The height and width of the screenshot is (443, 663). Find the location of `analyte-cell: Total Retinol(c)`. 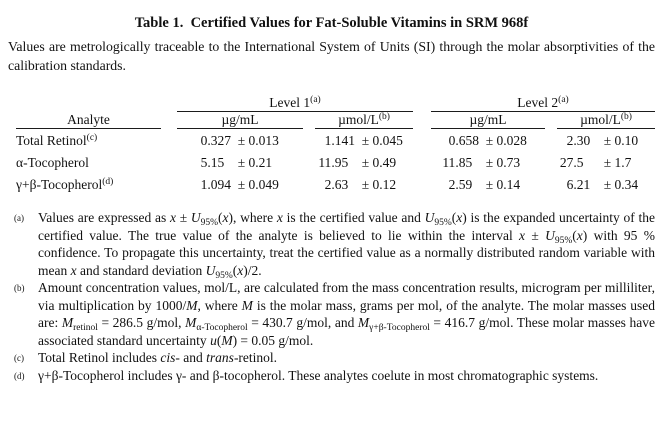

analyte-cell: Total Retinol(c) is located at coordinates (57, 140).